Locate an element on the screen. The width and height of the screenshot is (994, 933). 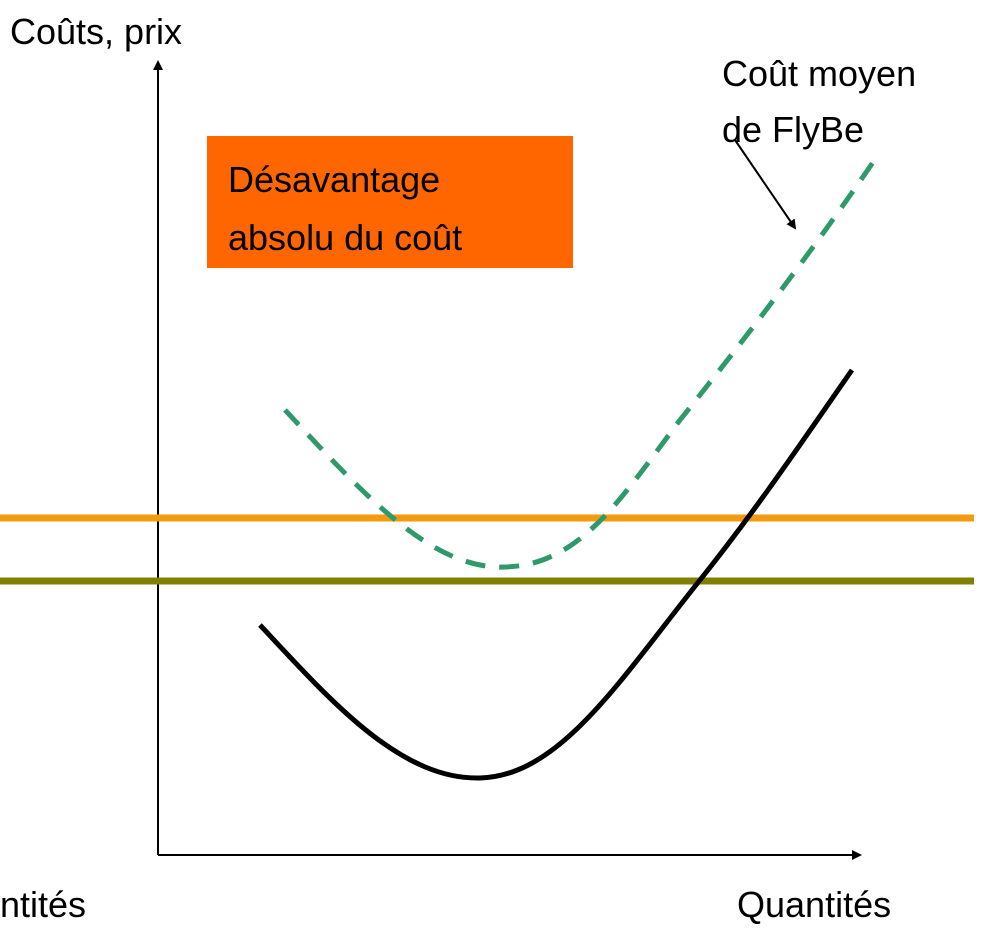
y-axis-label: Coûts, prix is located at coordinates (96, 31).